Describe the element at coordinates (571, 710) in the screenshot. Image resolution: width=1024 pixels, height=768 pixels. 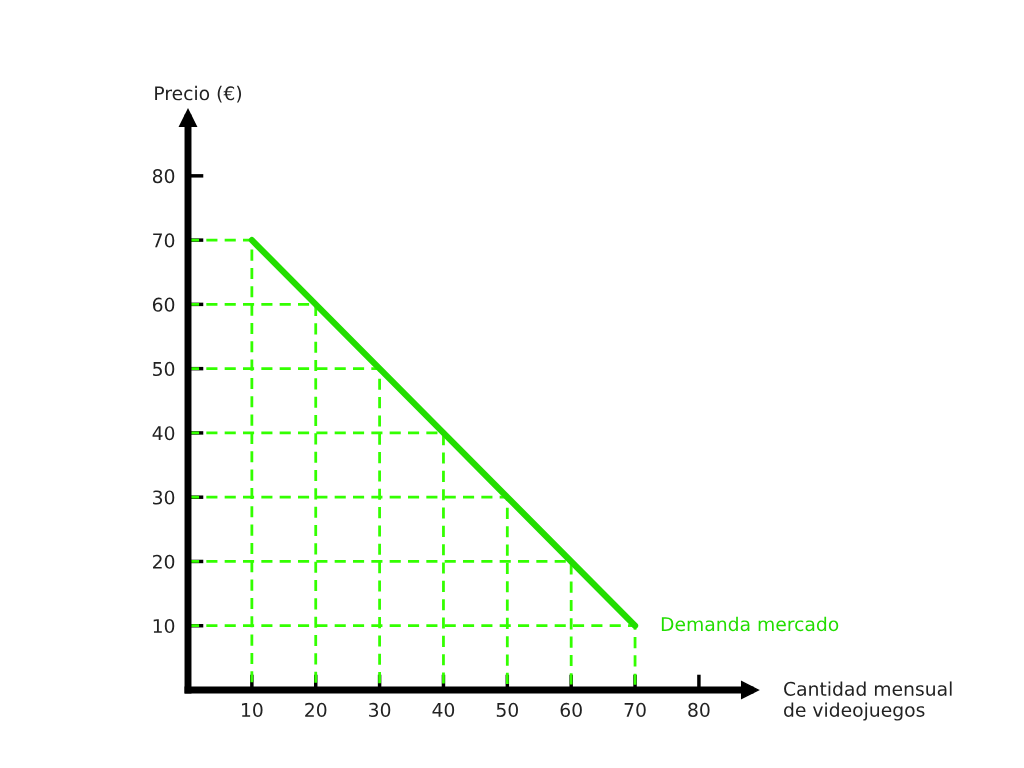
I see `x-tick-label: 60` at that location.